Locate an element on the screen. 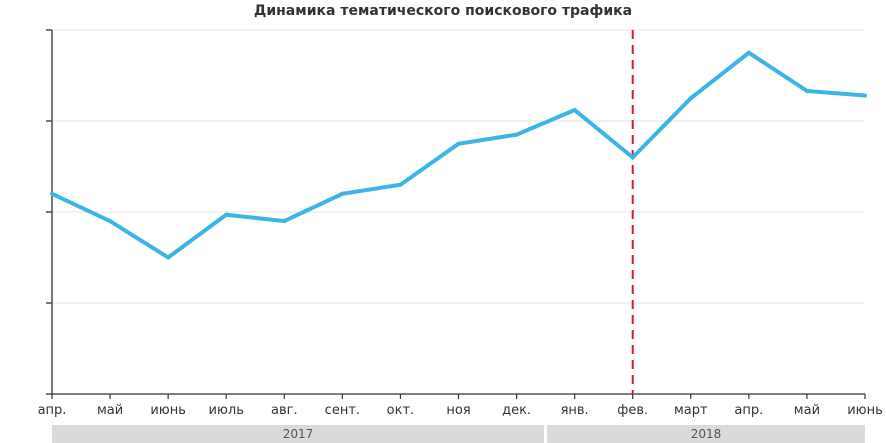 This screenshot has width=886, height=443. x-tick-label-2: июнь is located at coordinates (168, 410).